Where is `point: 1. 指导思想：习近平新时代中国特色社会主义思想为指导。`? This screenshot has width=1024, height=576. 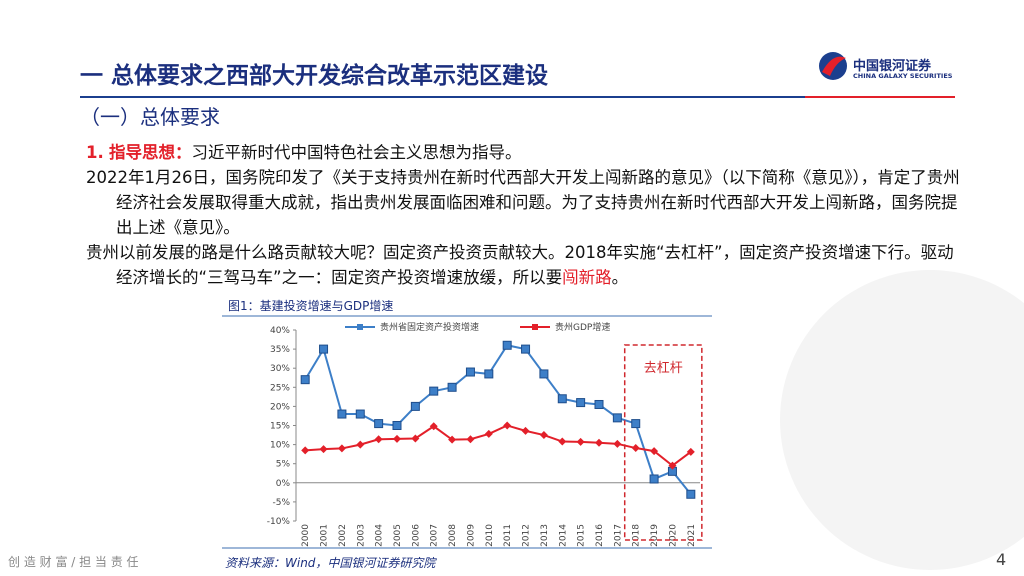
point: 1. 指导思想：习近平新时代中国特色社会主义思想为指导。 is located at coordinates (526, 152).